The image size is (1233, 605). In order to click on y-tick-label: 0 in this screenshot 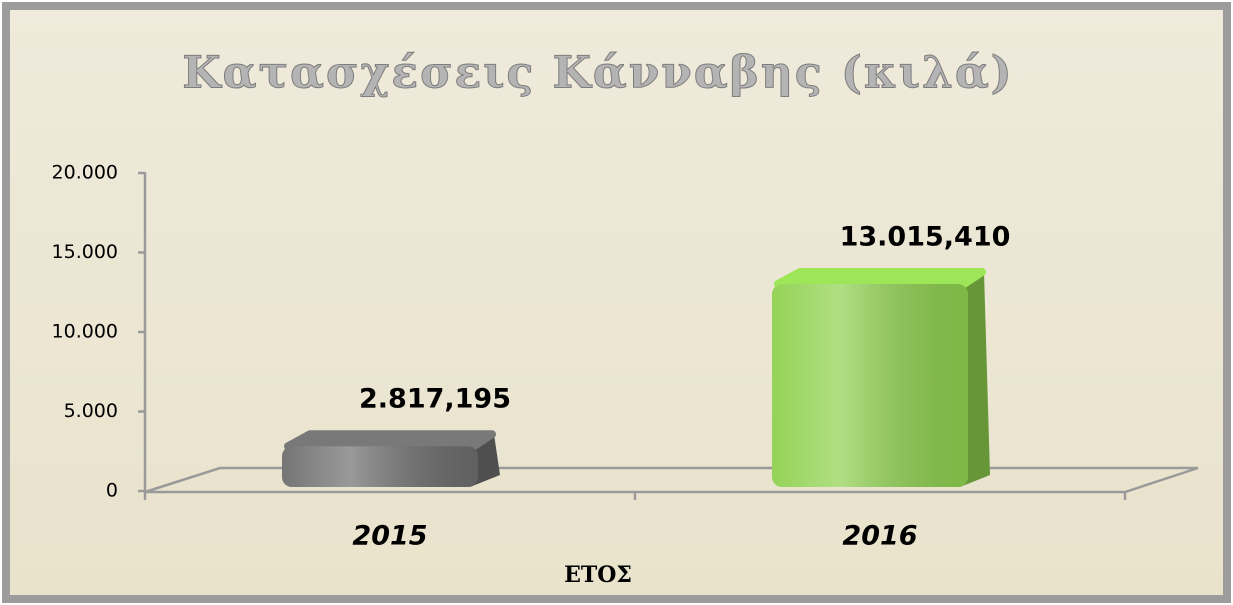, I will do `click(112, 491)`.